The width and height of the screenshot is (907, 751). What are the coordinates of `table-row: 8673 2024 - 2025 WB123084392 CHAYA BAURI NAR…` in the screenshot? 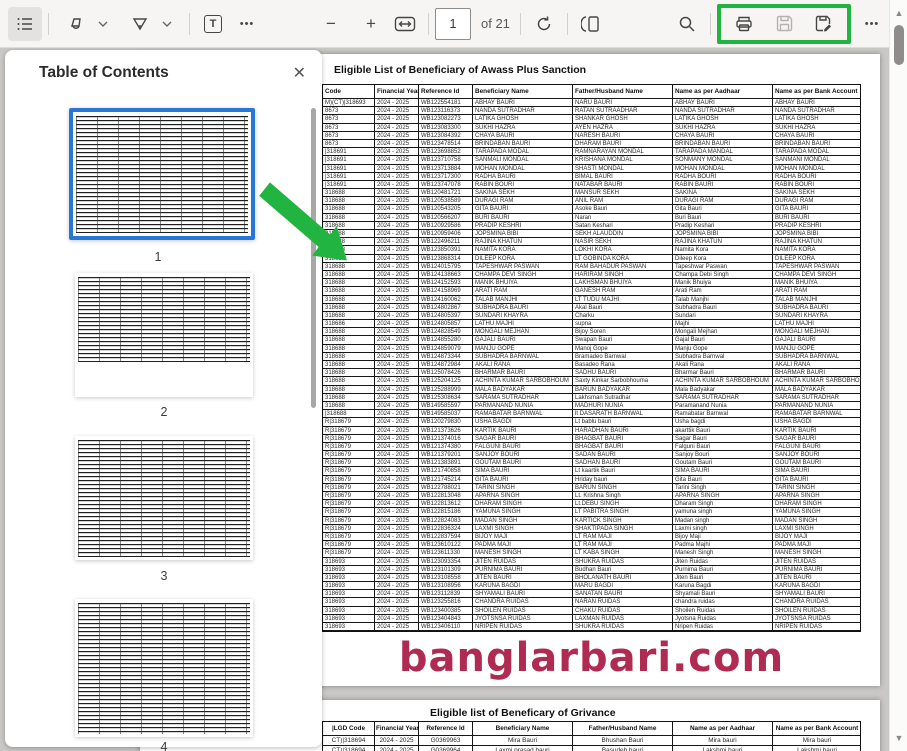 It's located at (592, 135).